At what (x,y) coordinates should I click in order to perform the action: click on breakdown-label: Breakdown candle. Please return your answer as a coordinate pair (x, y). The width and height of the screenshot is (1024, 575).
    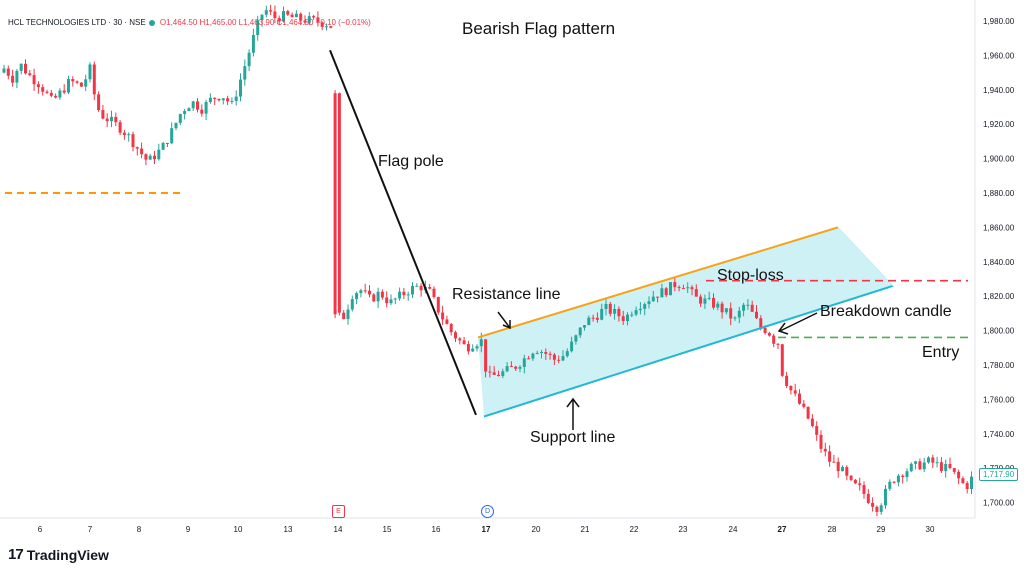
    Looking at the image, I should click on (886, 311).